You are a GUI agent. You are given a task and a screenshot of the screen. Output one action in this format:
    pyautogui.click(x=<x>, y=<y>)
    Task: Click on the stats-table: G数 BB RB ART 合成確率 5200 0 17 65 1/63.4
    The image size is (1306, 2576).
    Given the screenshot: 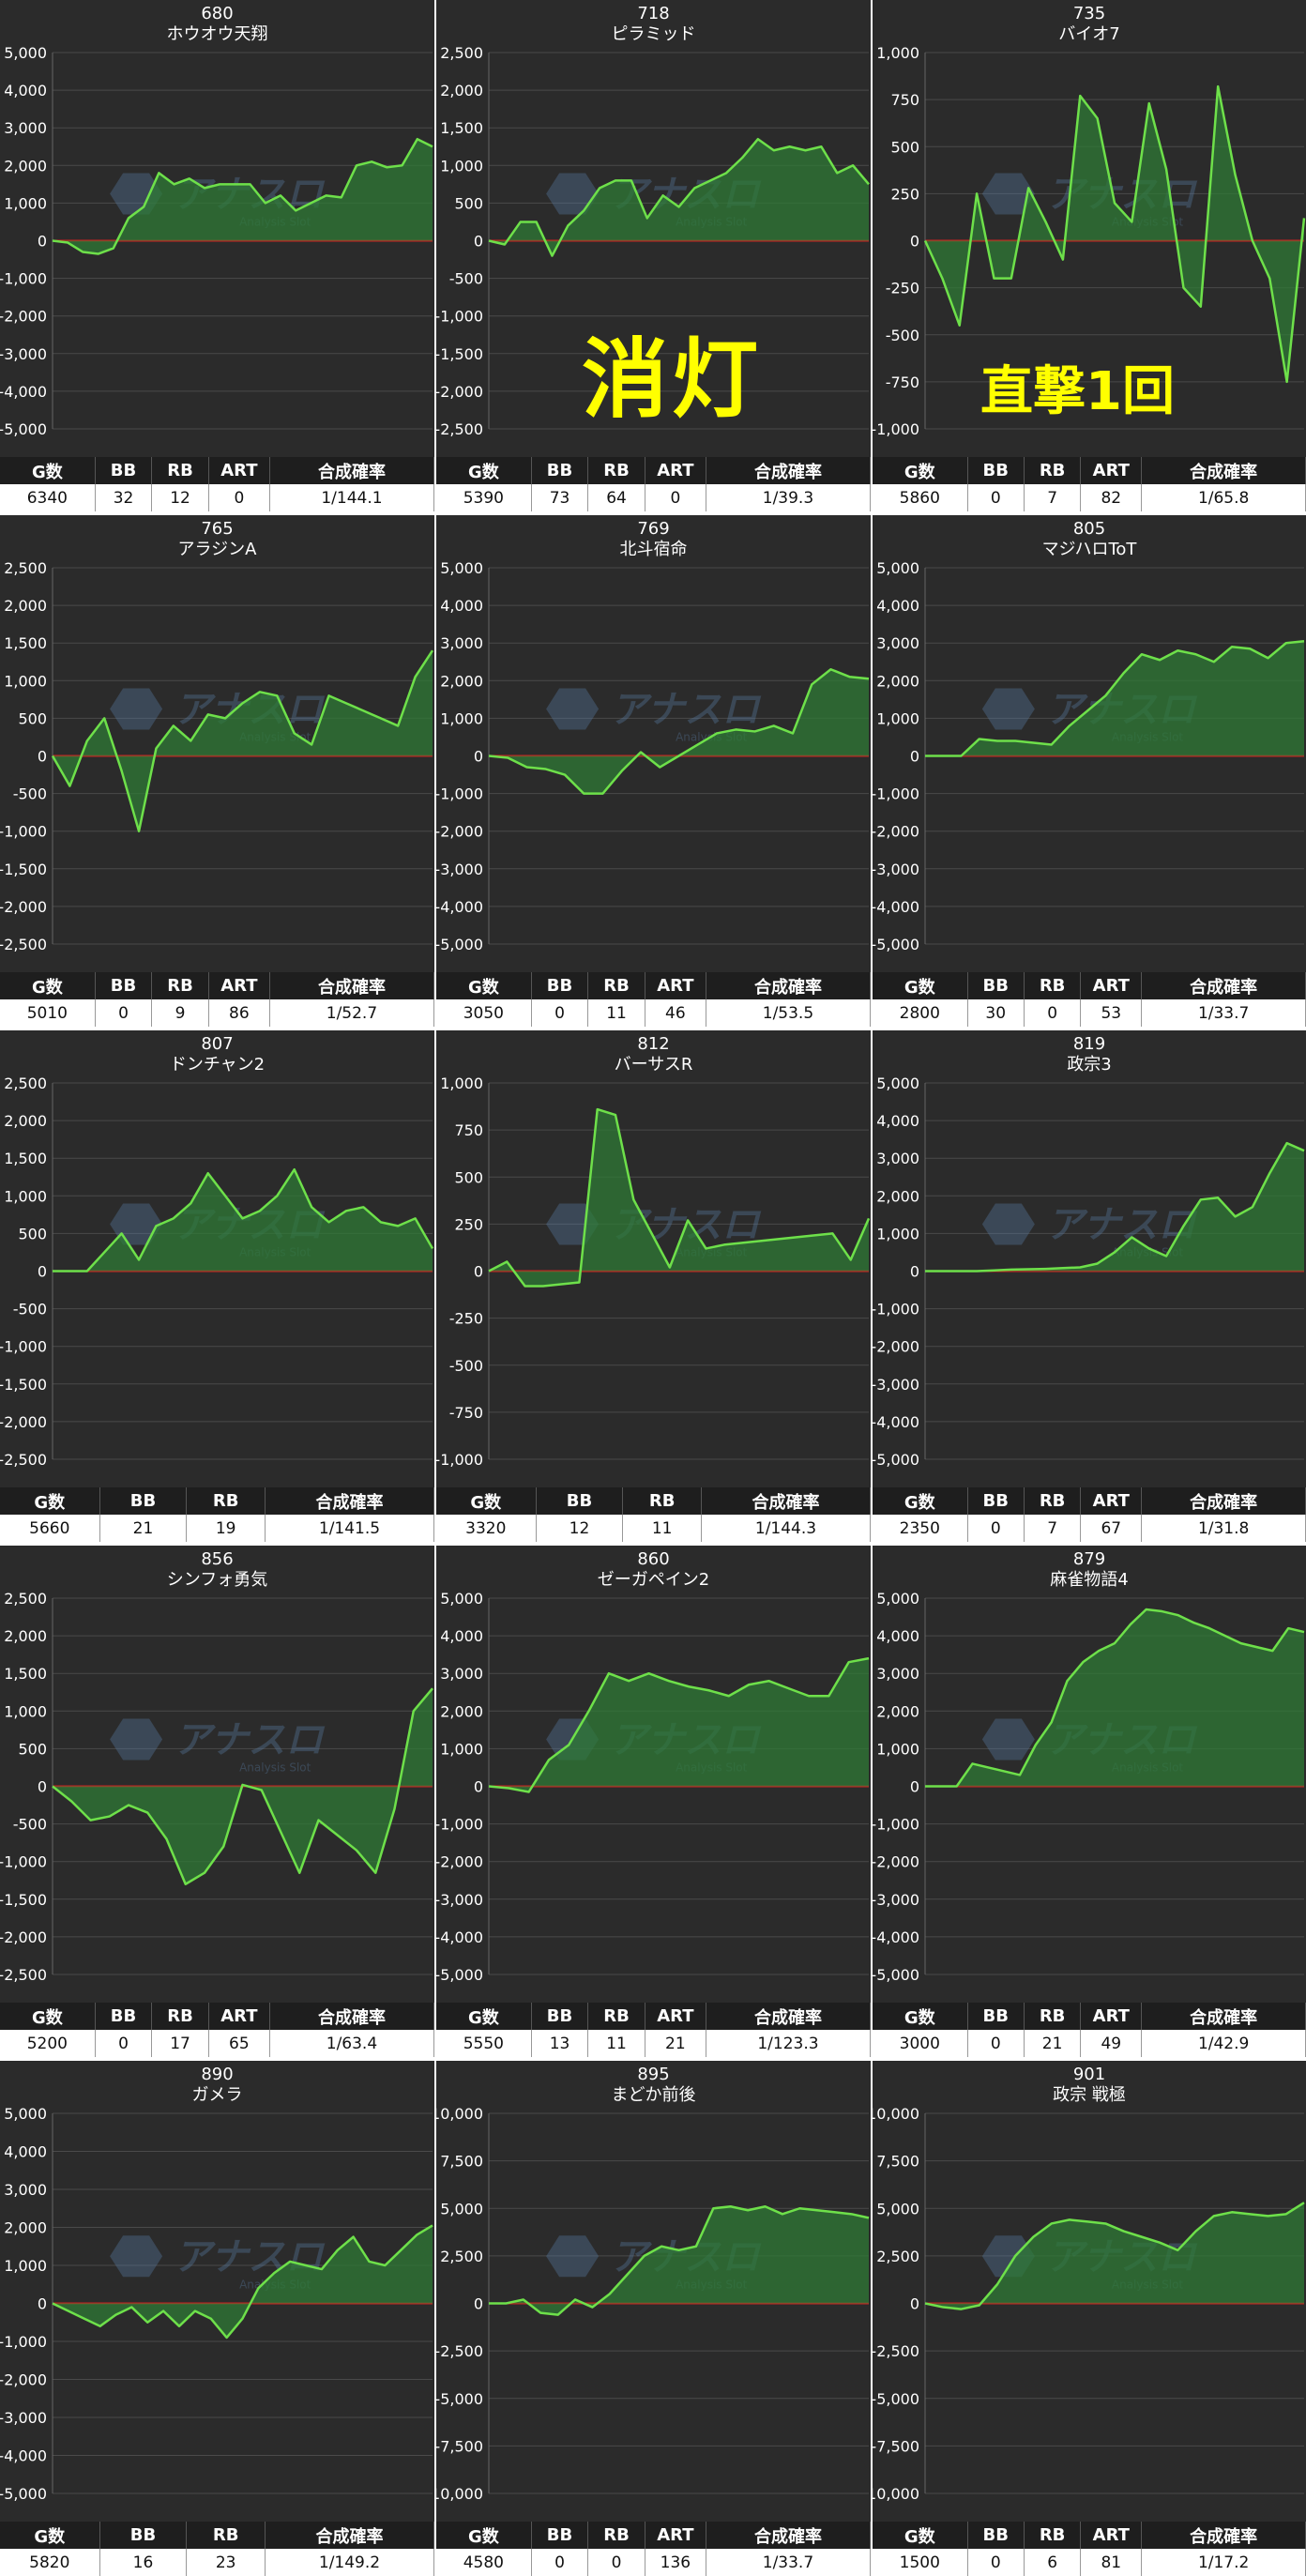 What is the action you would take?
    pyautogui.click(x=217, y=2030)
    